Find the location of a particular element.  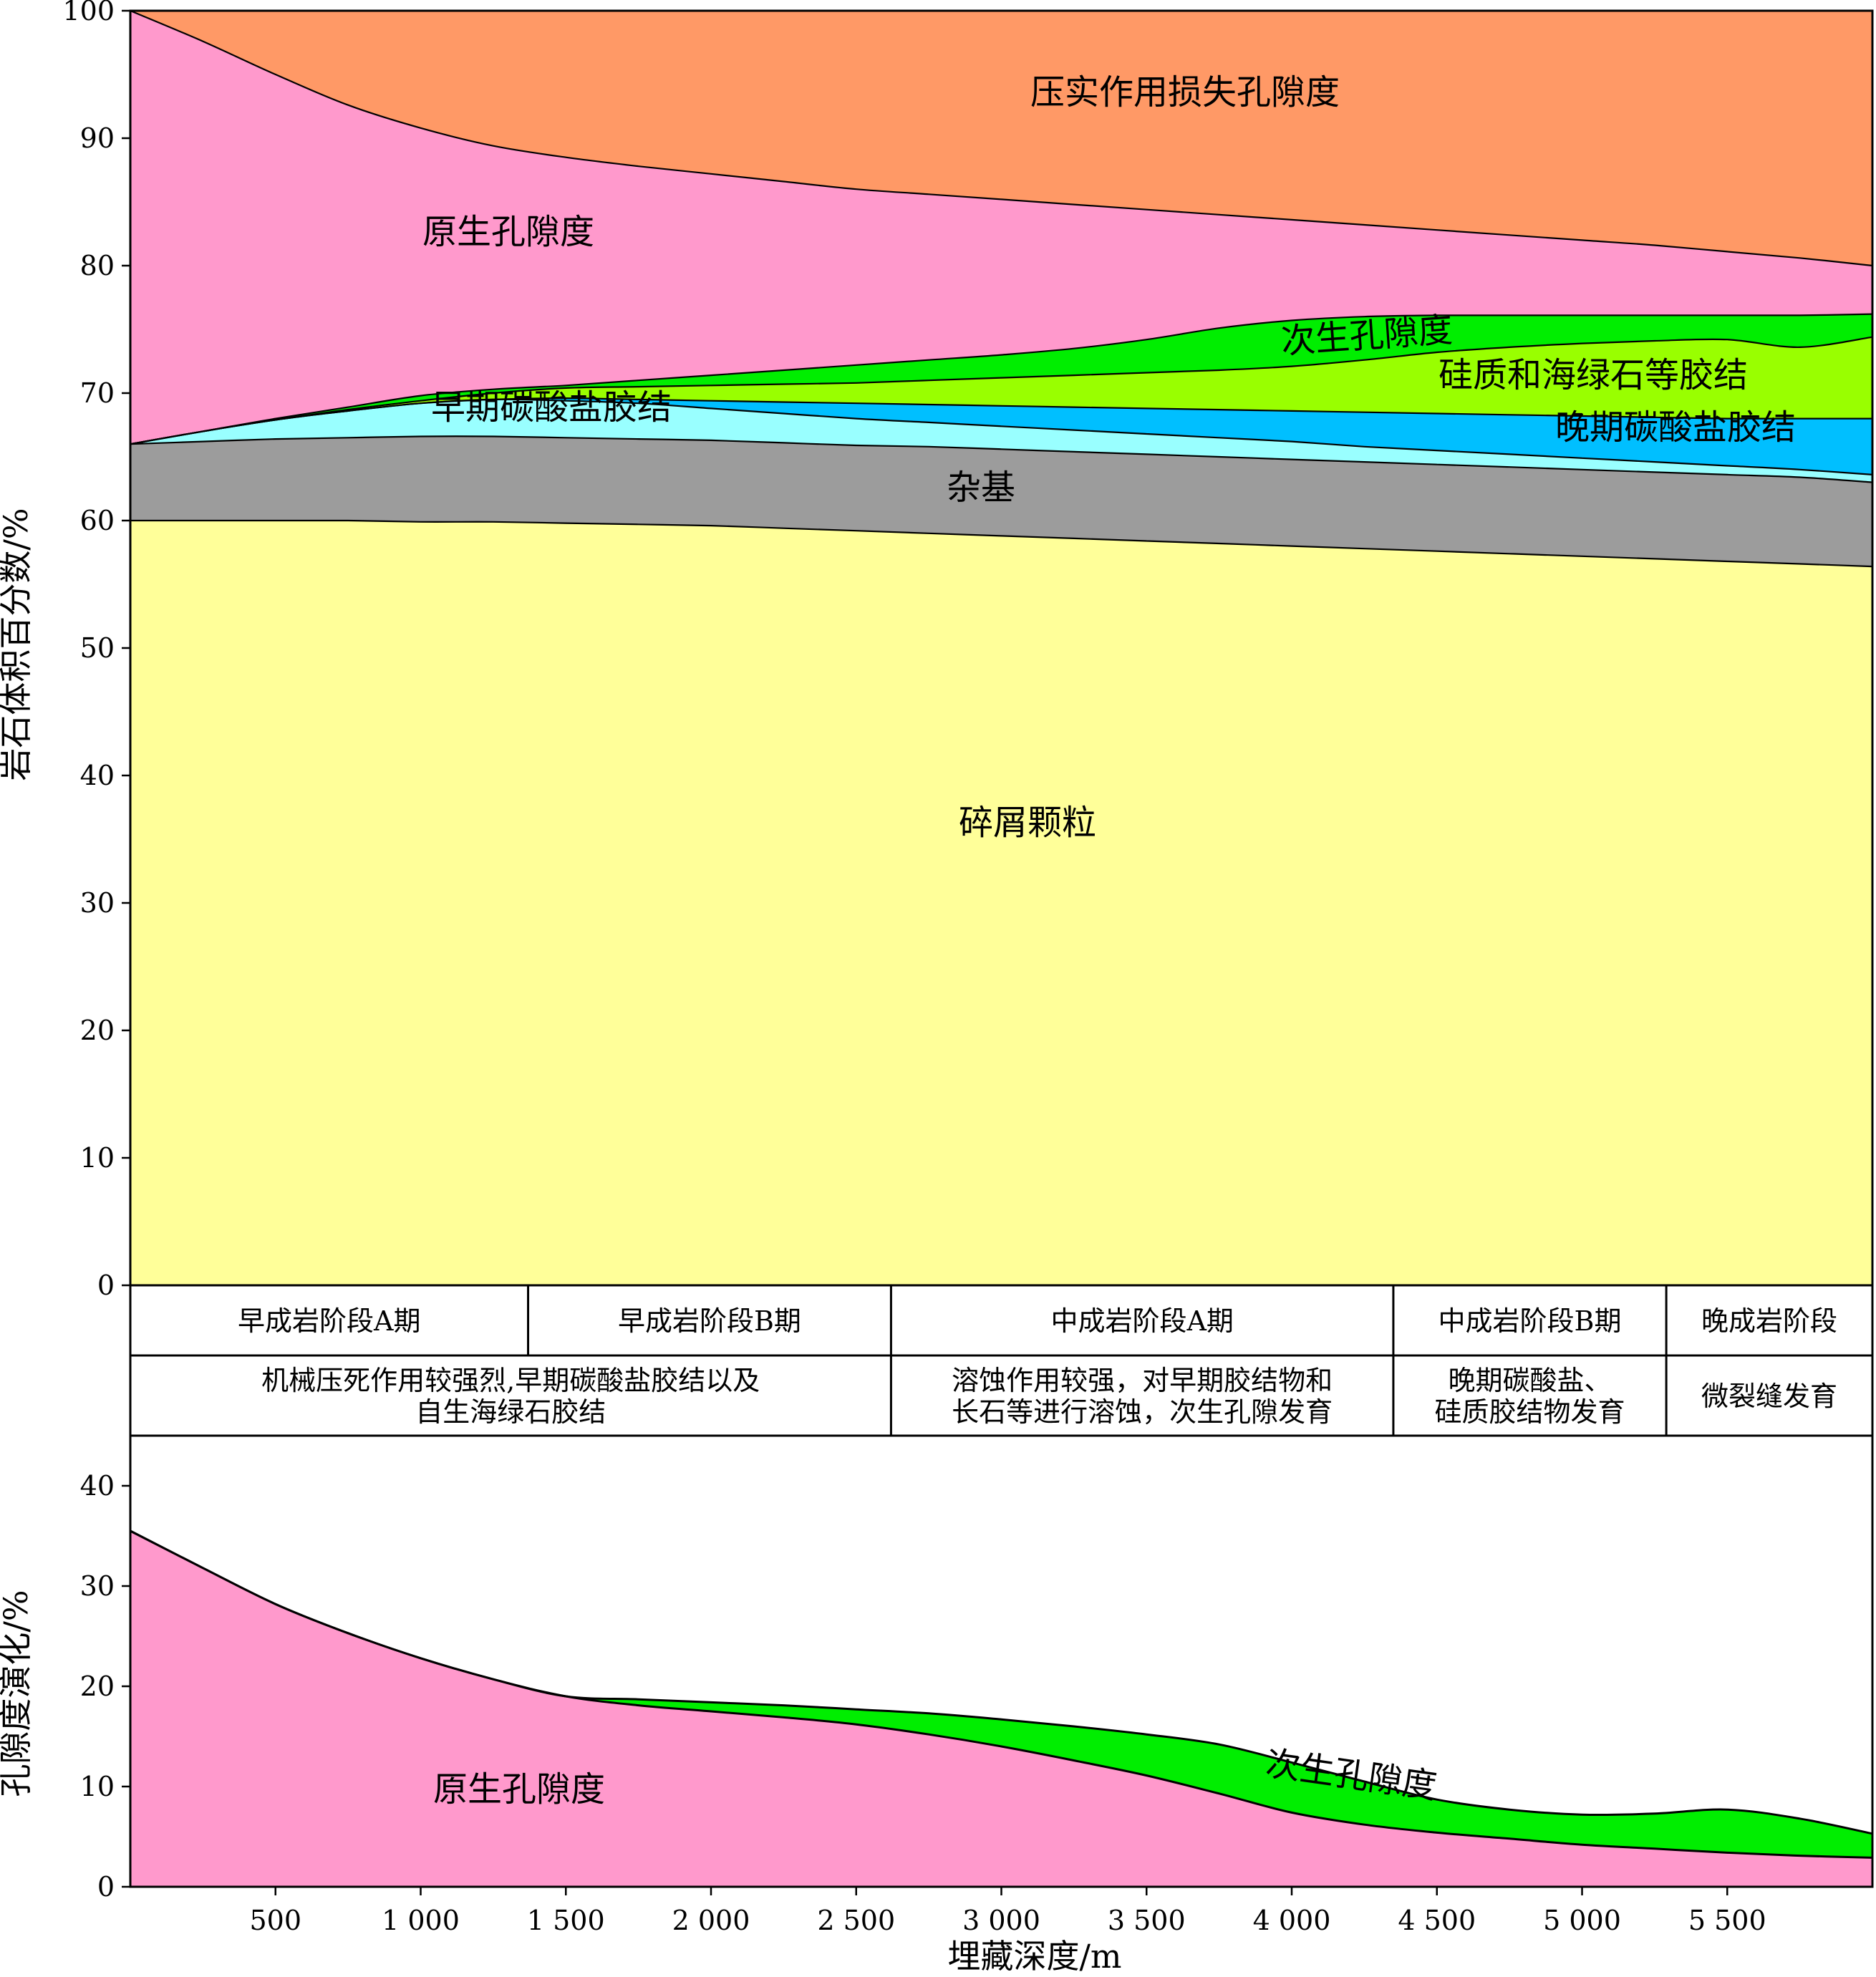

x-tick-label: 5 500 is located at coordinates (1727, 1920).